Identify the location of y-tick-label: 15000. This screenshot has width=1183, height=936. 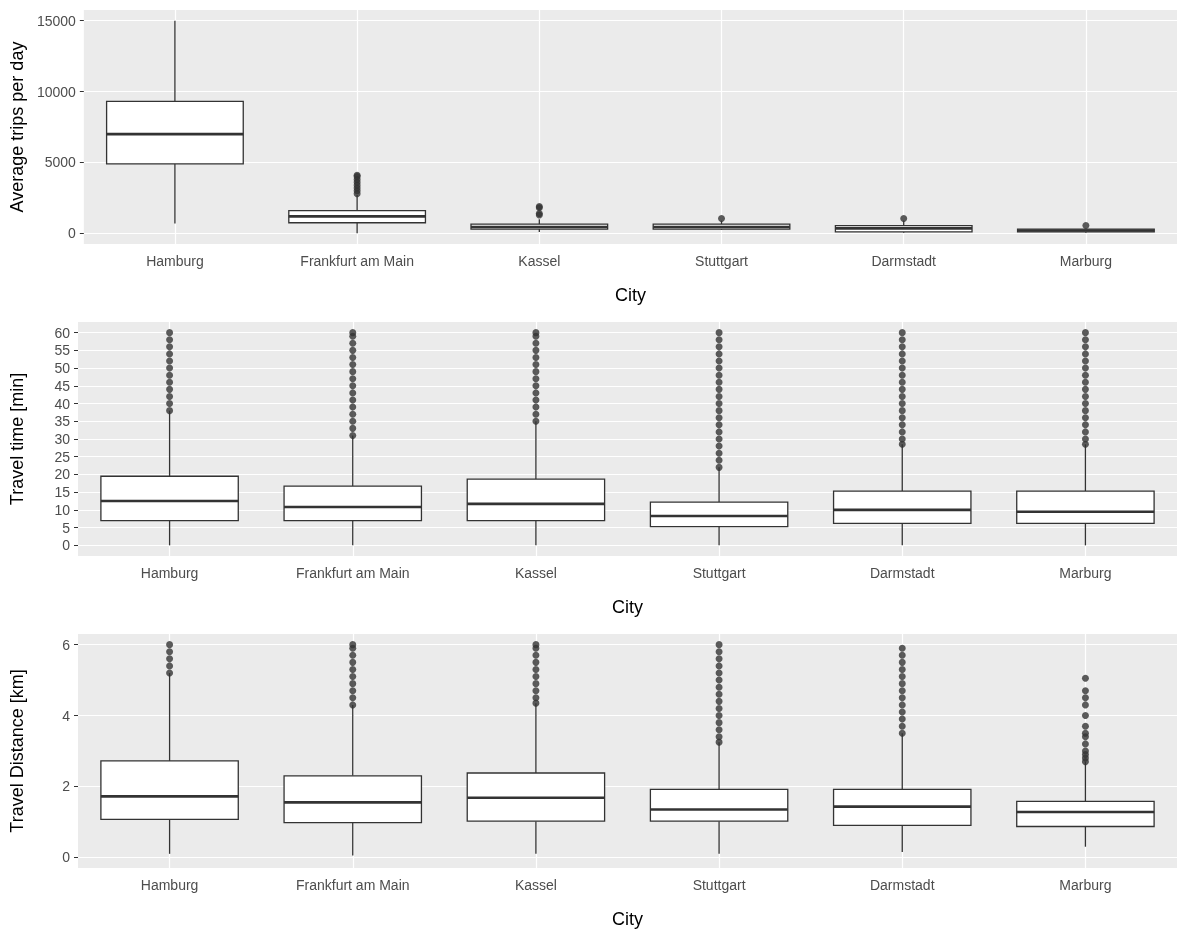
(56, 20).